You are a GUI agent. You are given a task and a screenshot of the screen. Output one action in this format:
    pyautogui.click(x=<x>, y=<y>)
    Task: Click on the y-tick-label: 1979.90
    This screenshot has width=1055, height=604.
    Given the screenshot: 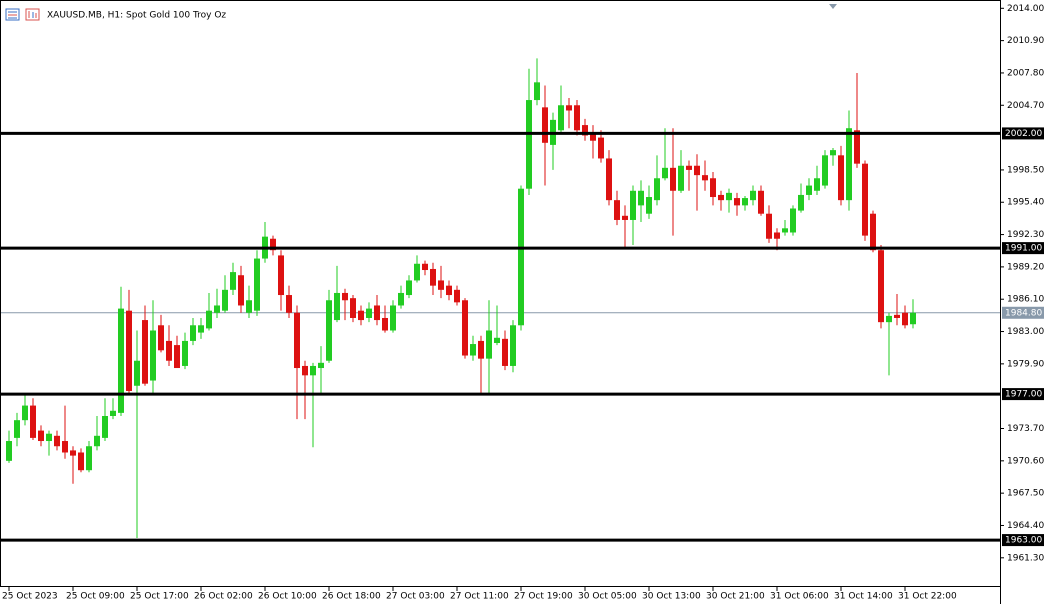 What is the action you would take?
    pyautogui.click(x=1025, y=364)
    